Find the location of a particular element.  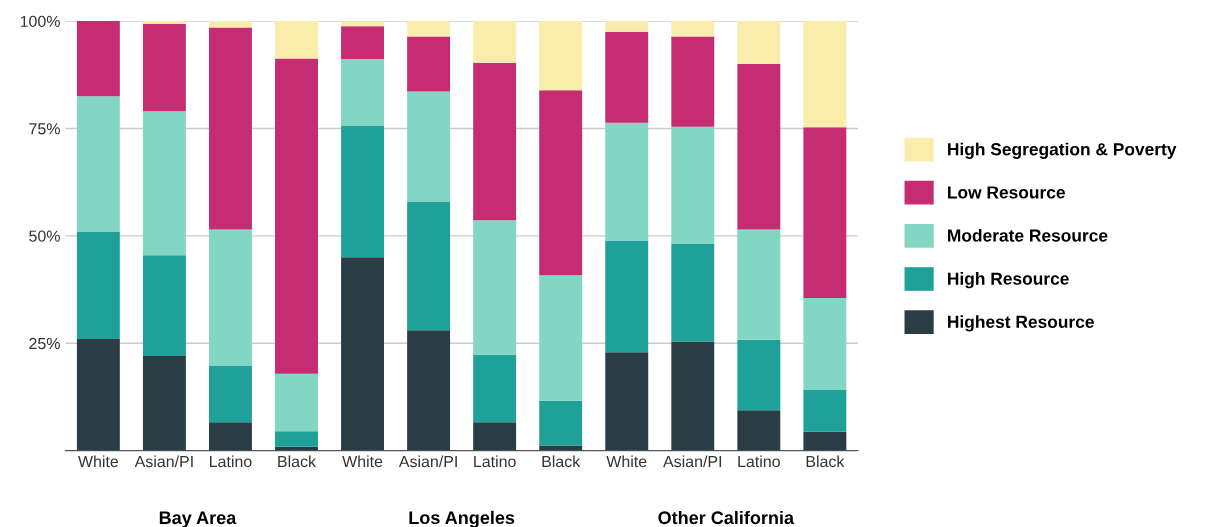

legend-label: Highest Resource is located at coordinates (1021, 323).